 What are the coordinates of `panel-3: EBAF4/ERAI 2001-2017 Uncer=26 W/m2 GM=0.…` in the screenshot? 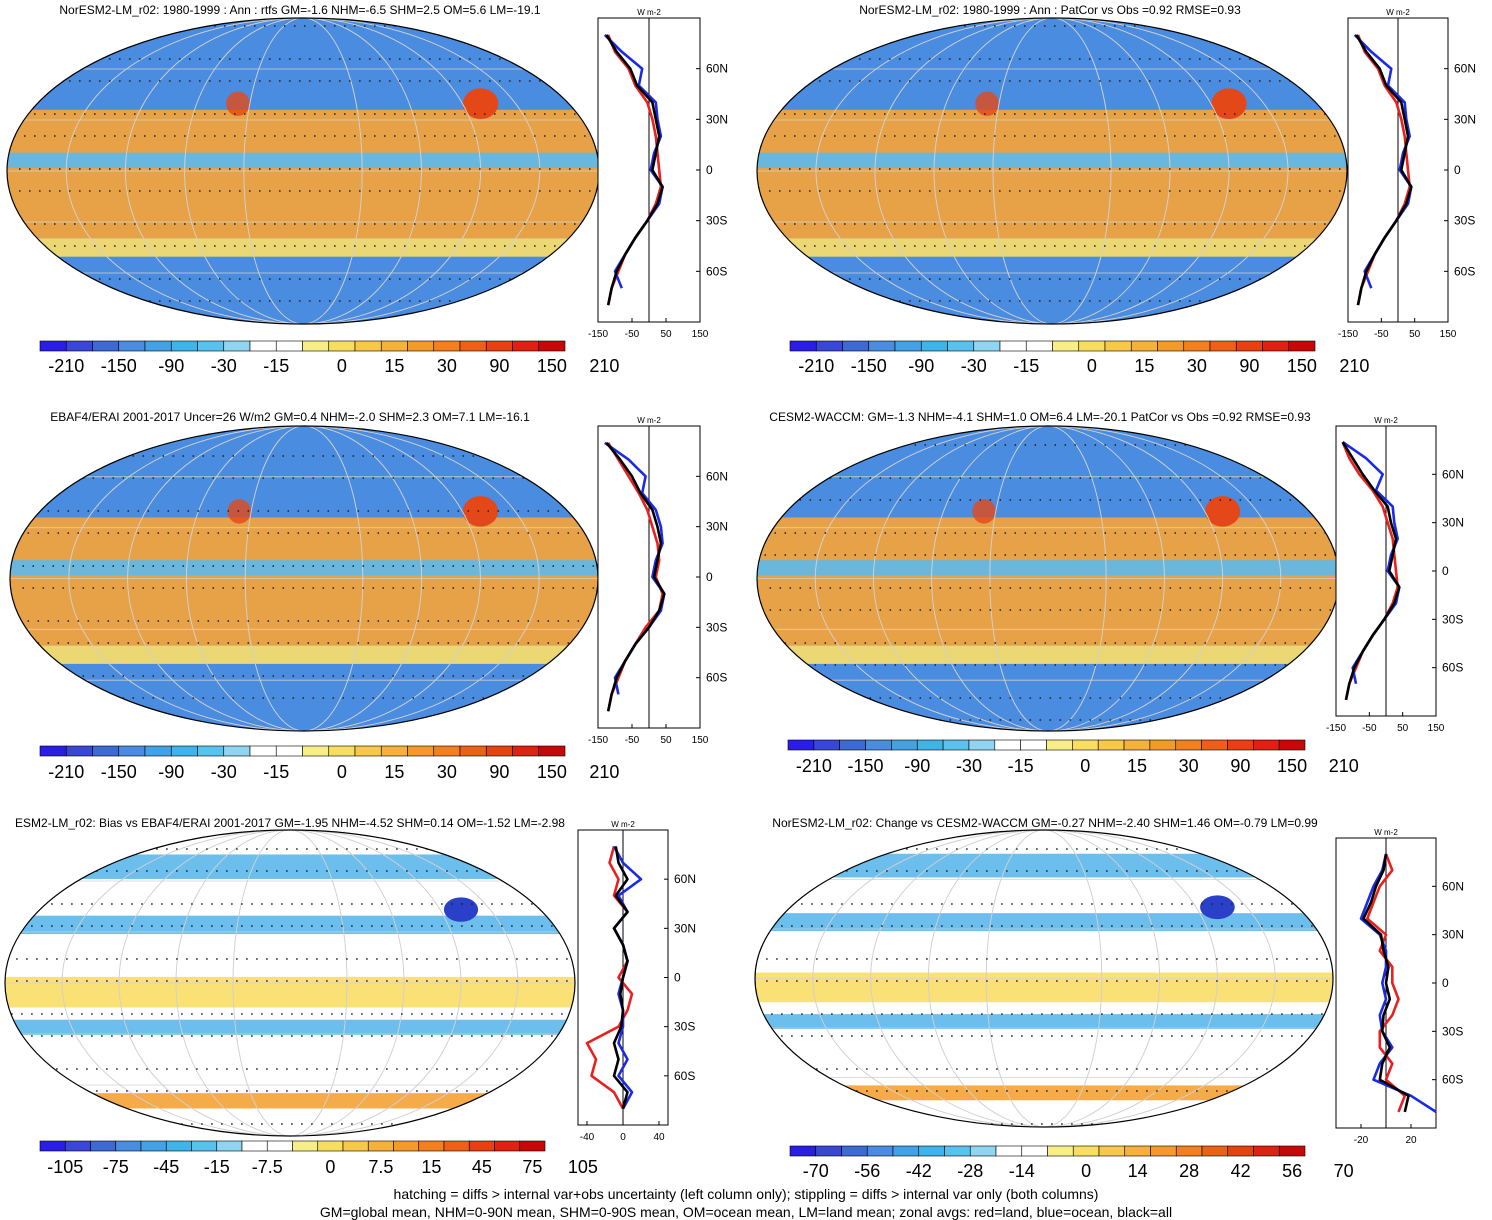 It's located at (368, 596).